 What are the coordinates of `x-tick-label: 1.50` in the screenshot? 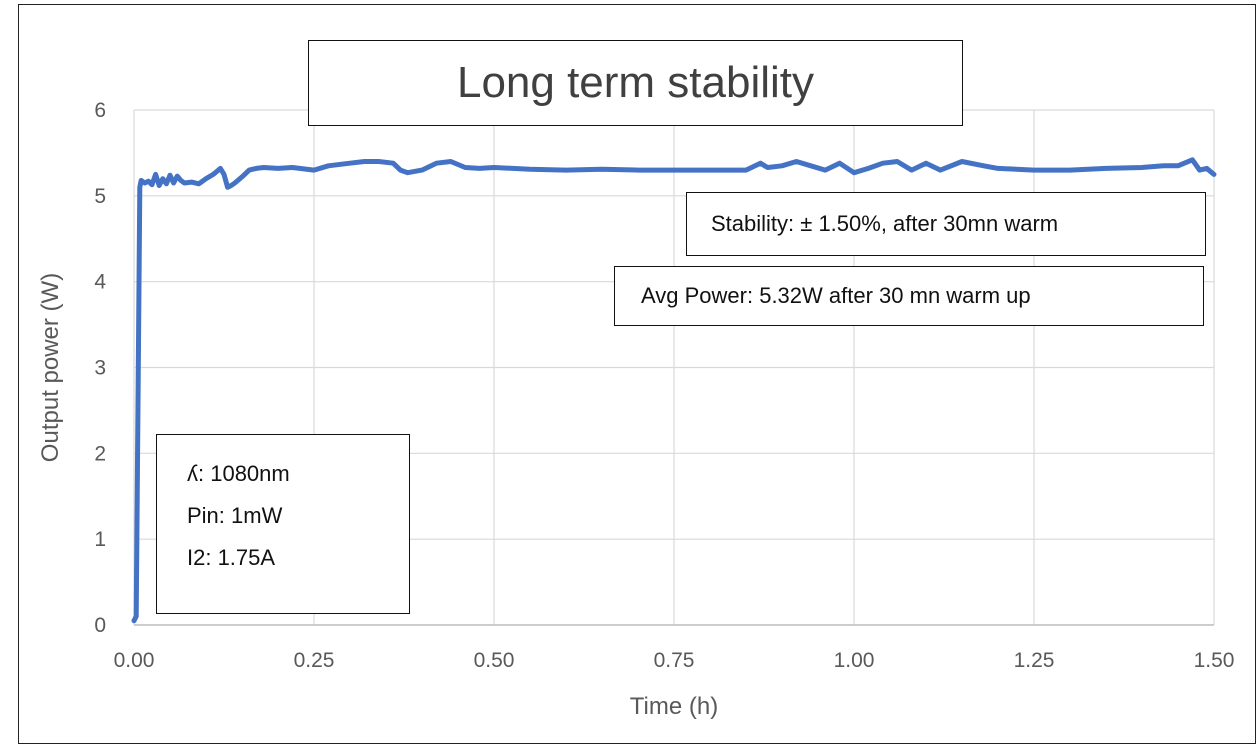 It's located at (1214, 660).